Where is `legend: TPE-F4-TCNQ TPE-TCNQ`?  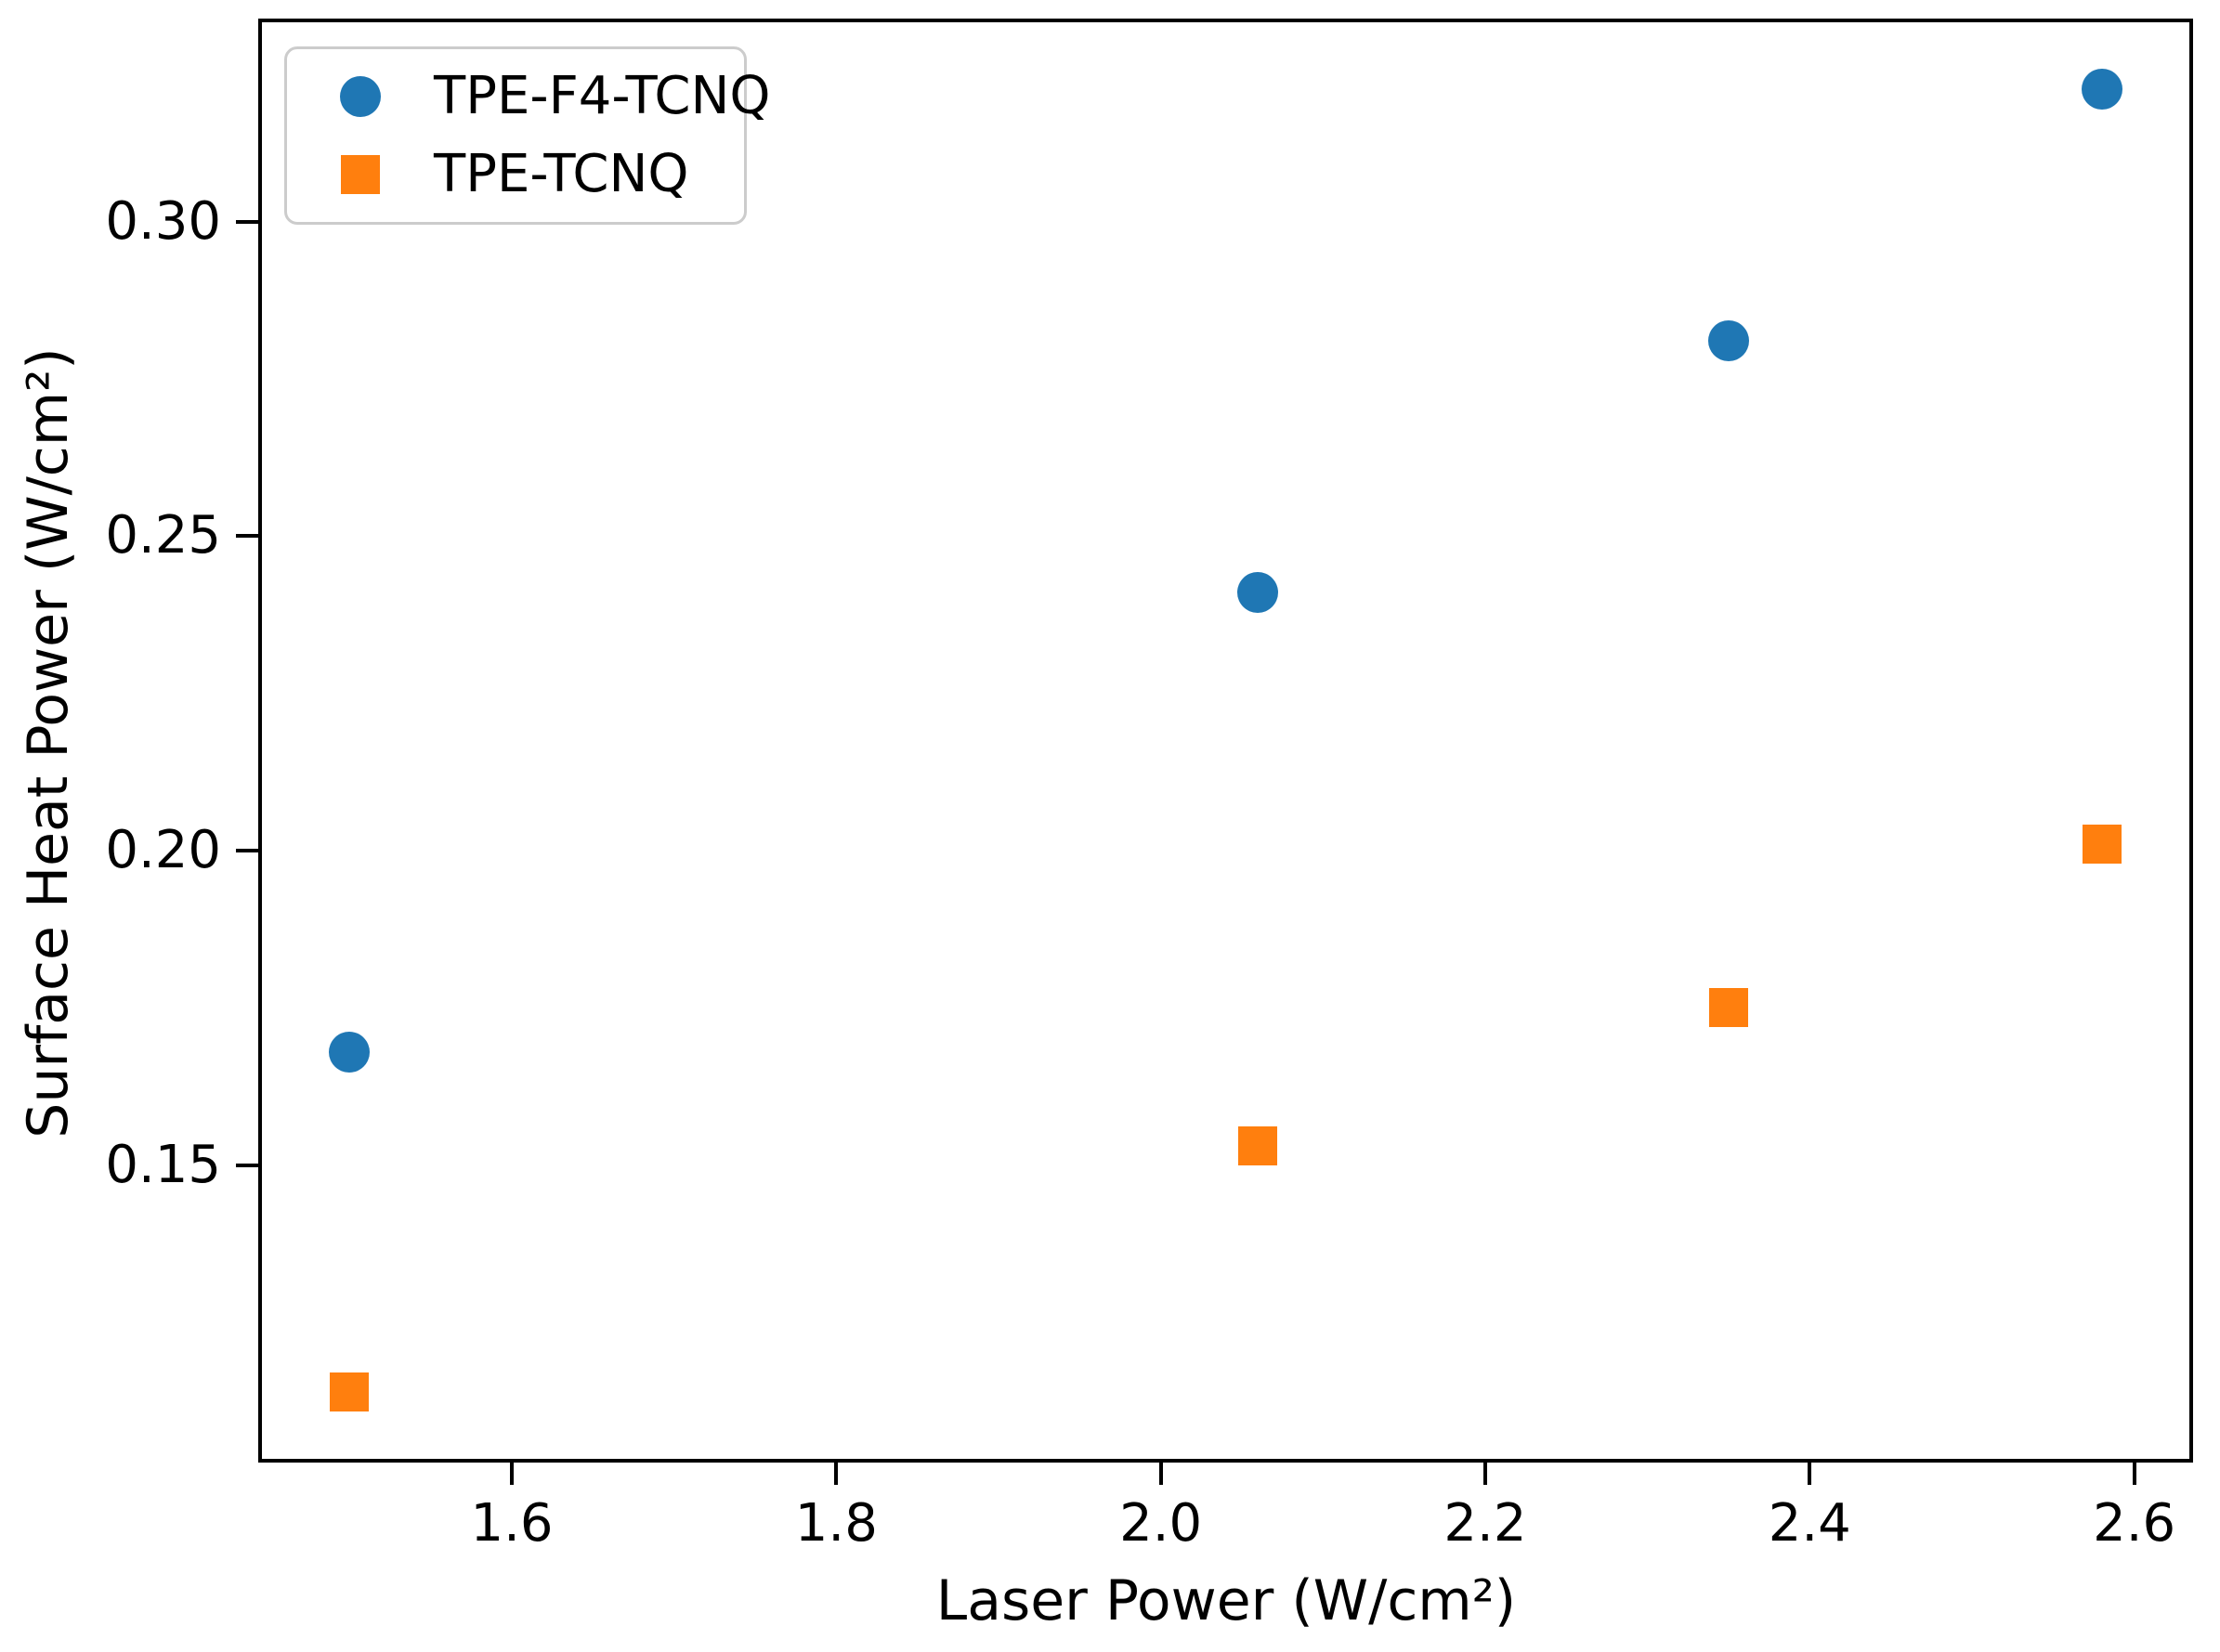
legend: TPE-F4-TCNQ TPE-TCNQ is located at coordinates (527, 136).